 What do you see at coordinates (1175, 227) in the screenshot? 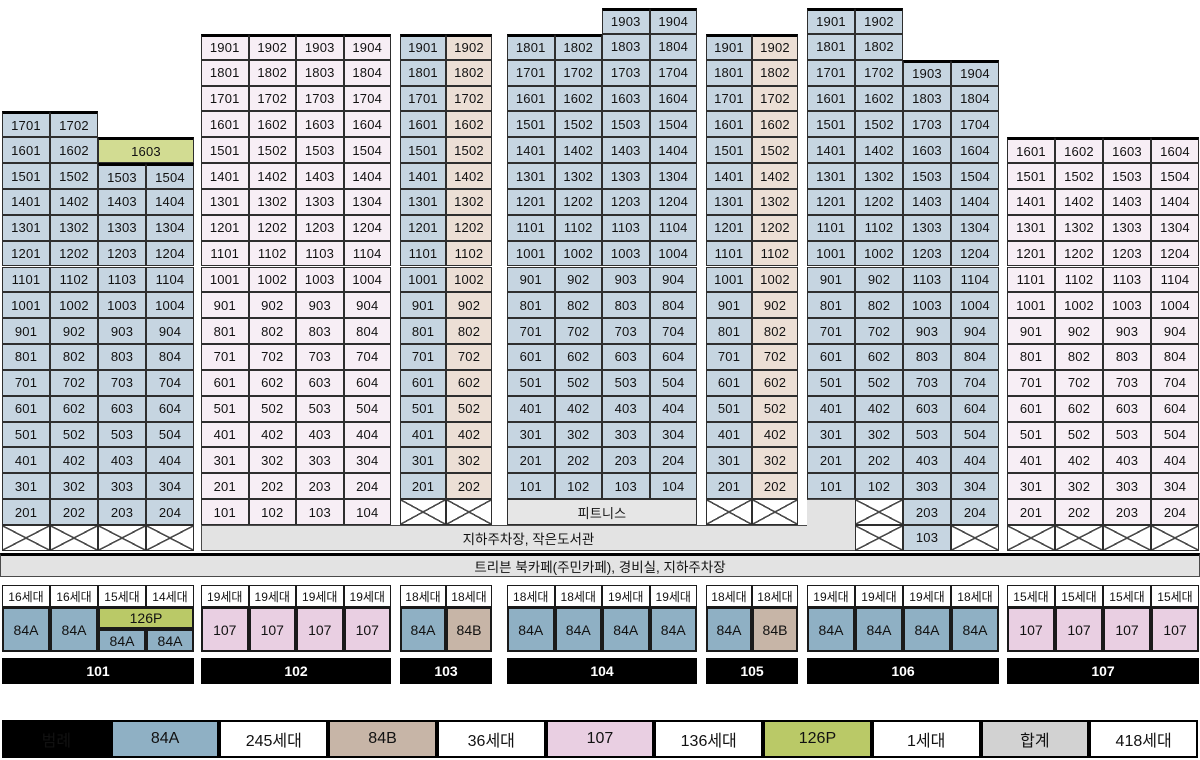
I see `unit-cell: 1304` at bounding box center [1175, 227].